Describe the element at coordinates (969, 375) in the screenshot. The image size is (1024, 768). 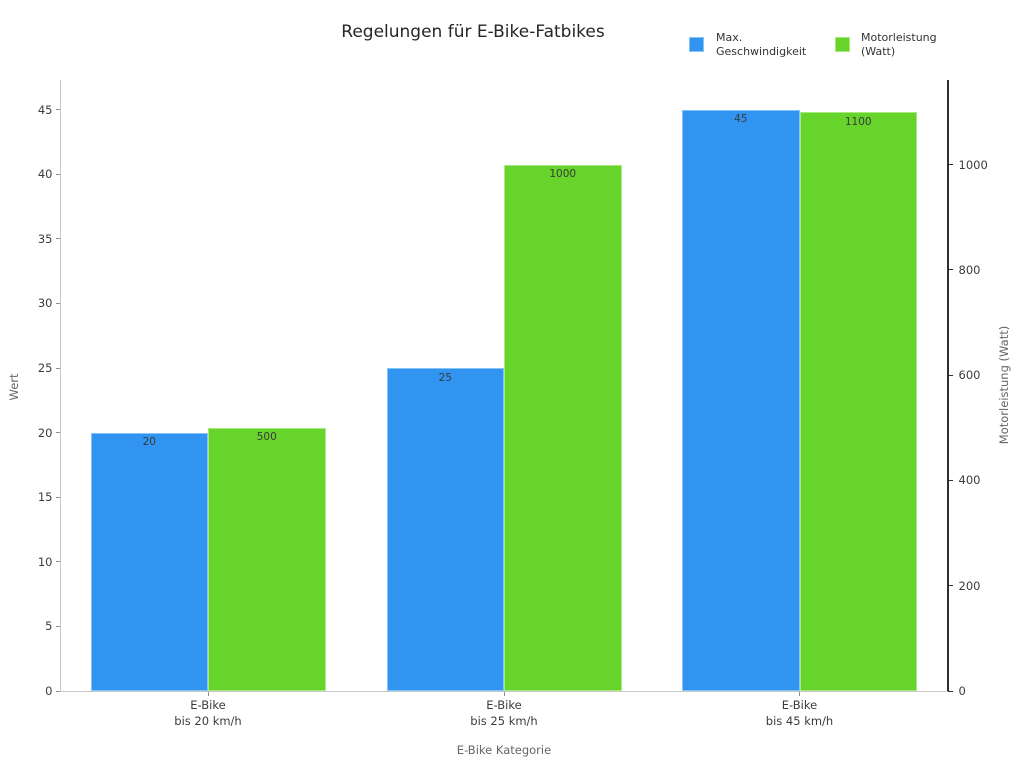
I see `y-tick-label-right: 600` at that location.